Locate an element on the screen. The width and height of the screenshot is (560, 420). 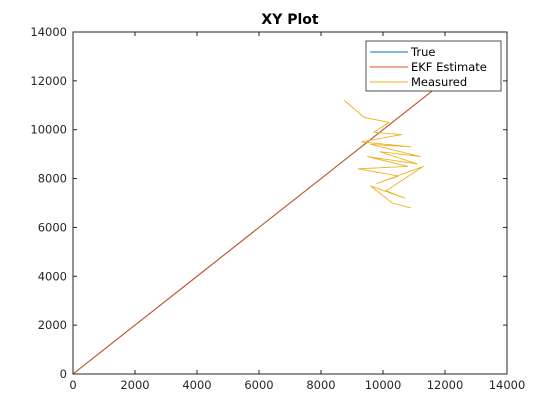
y-tick-label: 4000 is located at coordinates (52, 276).